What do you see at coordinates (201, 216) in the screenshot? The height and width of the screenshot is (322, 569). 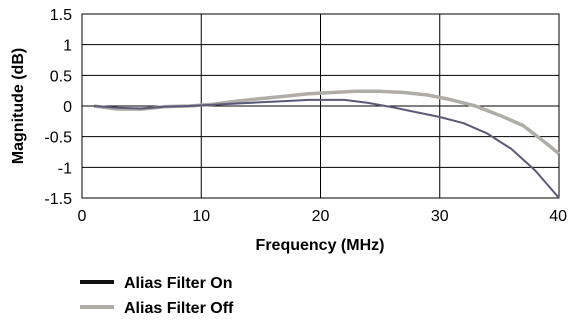 I see `x-tick-label: 10` at bounding box center [201, 216].